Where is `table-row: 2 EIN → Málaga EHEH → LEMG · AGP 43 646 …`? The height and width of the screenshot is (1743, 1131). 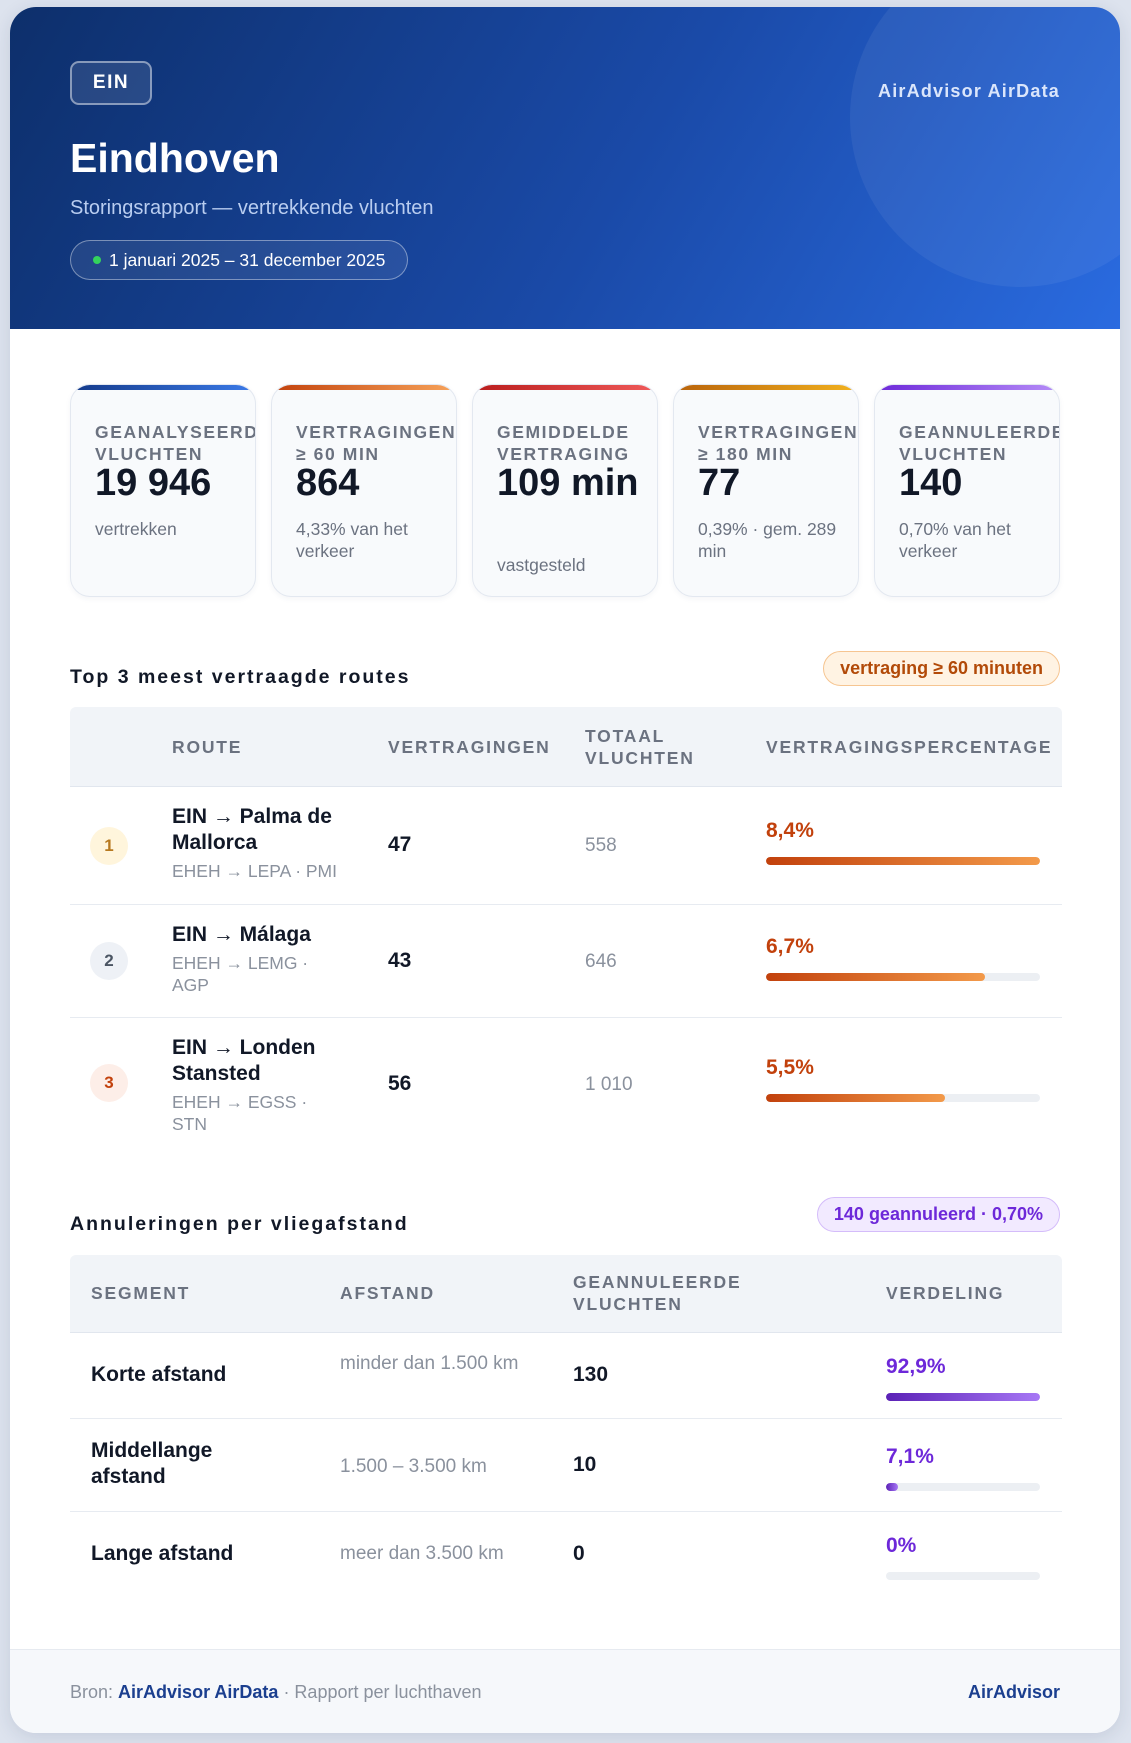
table-row: 2 EIN → Málaga EHEH → LEMG · AGP 43 646 … is located at coordinates (566, 961).